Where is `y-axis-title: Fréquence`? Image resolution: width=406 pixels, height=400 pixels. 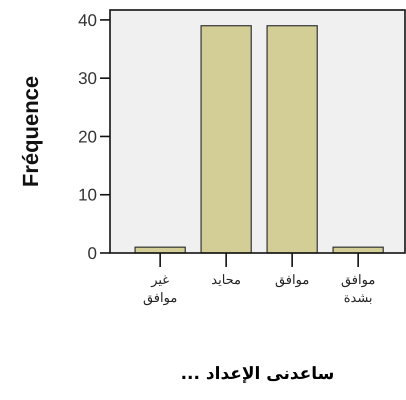
y-axis-title: Fréquence is located at coordinates (30, 132).